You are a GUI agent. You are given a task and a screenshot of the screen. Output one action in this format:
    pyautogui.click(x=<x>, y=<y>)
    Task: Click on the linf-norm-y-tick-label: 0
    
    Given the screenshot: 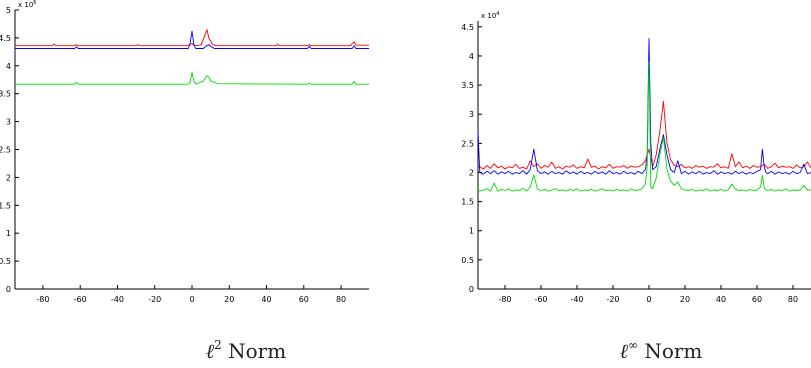 What is the action you would take?
    pyautogui.click(x=471, y=289)
    